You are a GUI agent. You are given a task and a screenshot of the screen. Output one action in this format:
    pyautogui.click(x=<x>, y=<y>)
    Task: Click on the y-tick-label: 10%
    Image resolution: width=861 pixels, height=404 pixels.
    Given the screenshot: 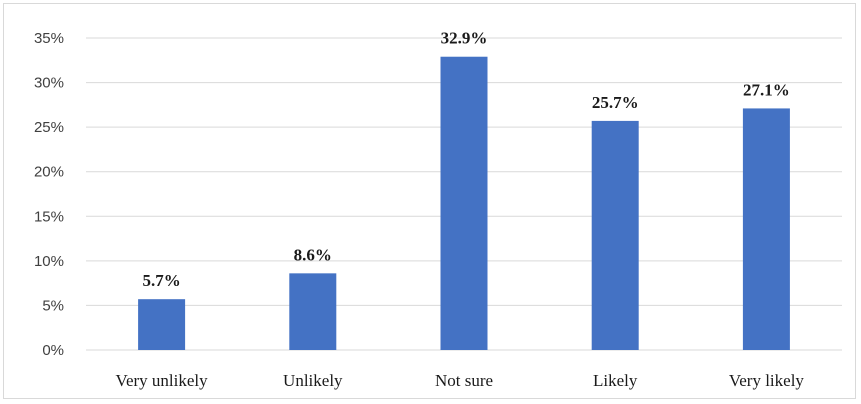 What is the action you would take?
    pyautogui.click(x=49, y=261)
    